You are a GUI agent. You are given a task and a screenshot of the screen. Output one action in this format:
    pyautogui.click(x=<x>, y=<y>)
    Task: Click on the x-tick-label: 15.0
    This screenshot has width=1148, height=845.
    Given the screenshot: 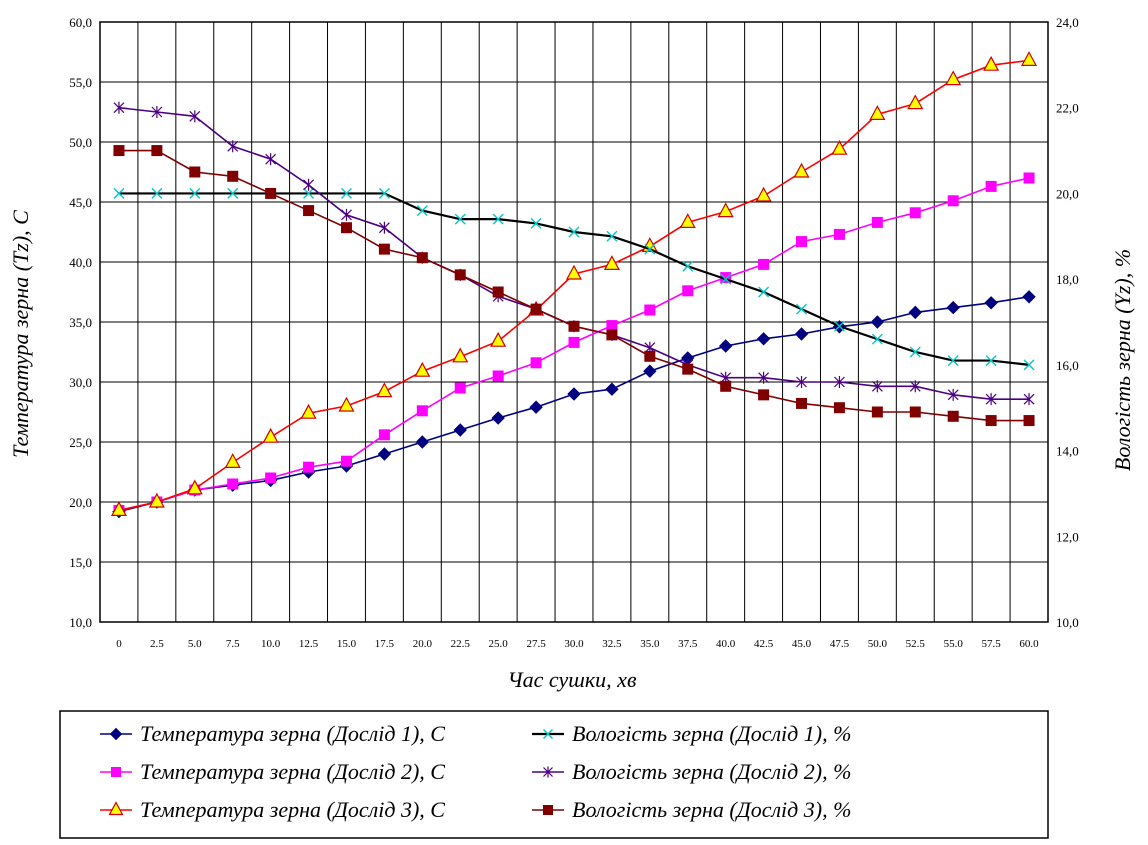 What is the action you would take?
    pyautogui.click(x=347, y=644)
    